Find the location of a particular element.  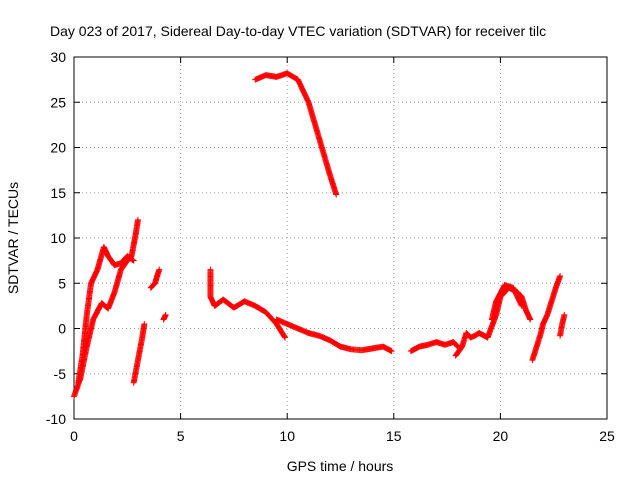

series-seg10 is located at coordinates (434, 347).